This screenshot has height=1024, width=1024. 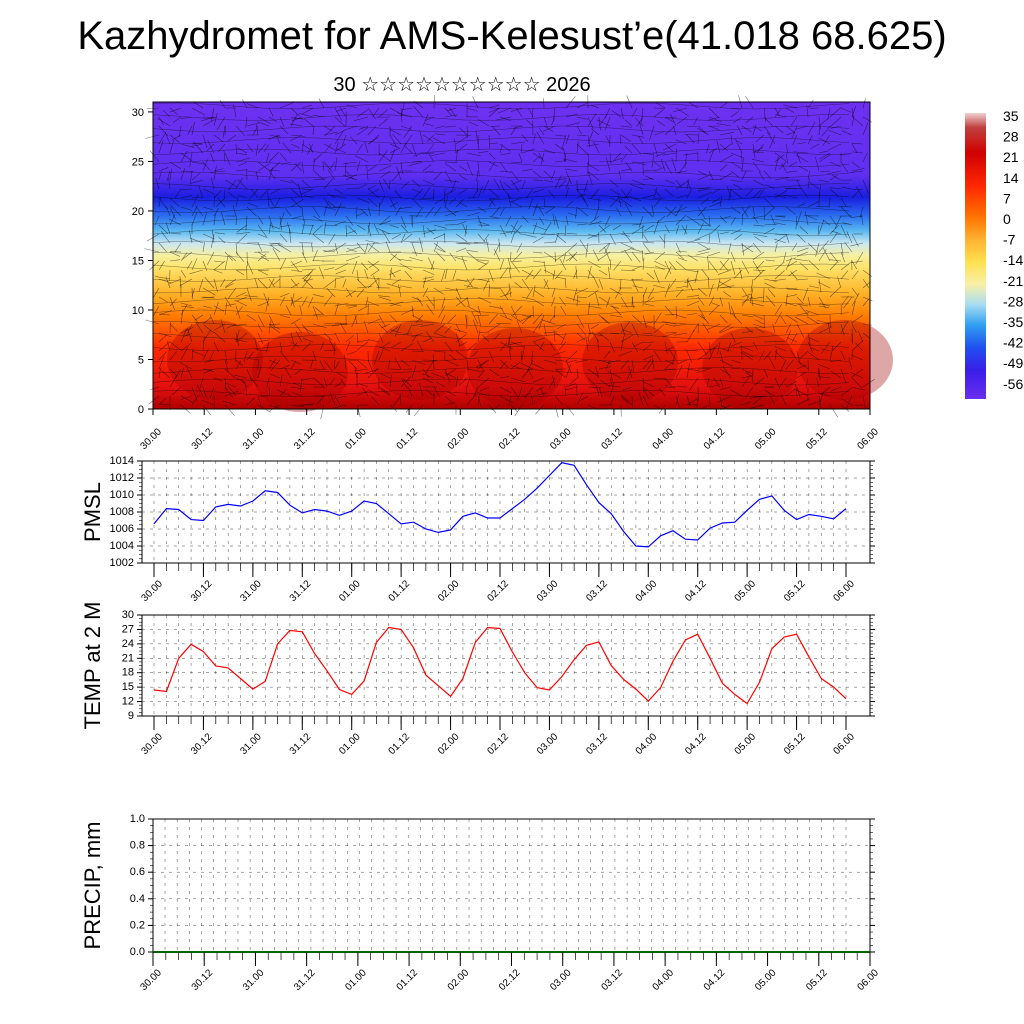 What do you see at coordinates (597, 744) in the screenshot?
I see `temp-xtick-label: 03.12` at bounding box center [597, 744].